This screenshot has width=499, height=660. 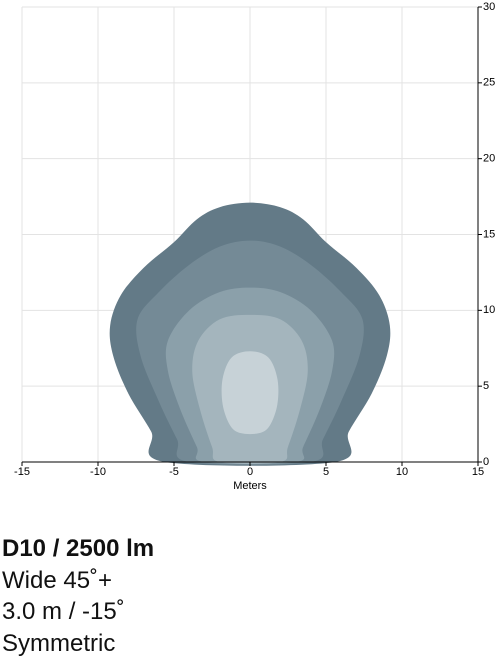 I want to click on y-tick-label: 15, so click(x=489, y=234).